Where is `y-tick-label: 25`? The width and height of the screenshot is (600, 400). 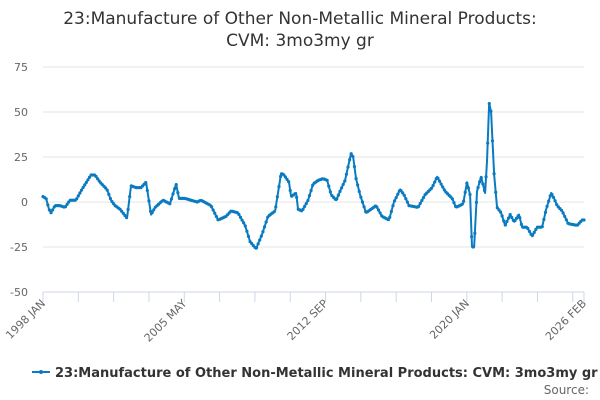
y-tick-label: 25 is located at coordinates (21, 157).